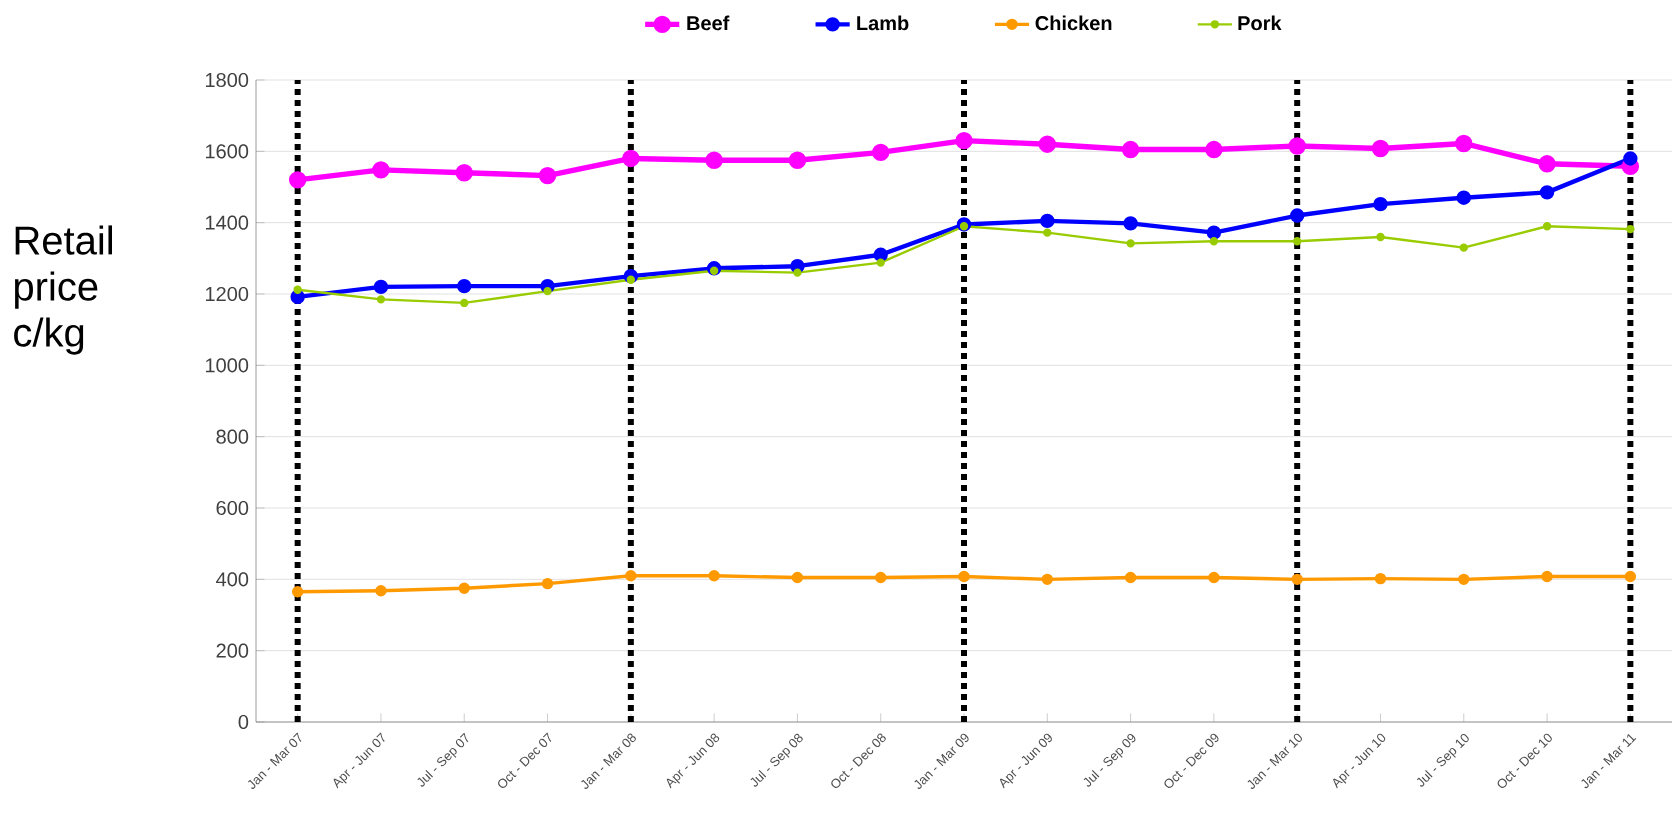 Image resolution: width=1680 pixels, height=821 pixels. Describe the element at coordinates (1274, 761) in the screenshot. I see `x-tick-label: Jan - Mar 10` at that location.